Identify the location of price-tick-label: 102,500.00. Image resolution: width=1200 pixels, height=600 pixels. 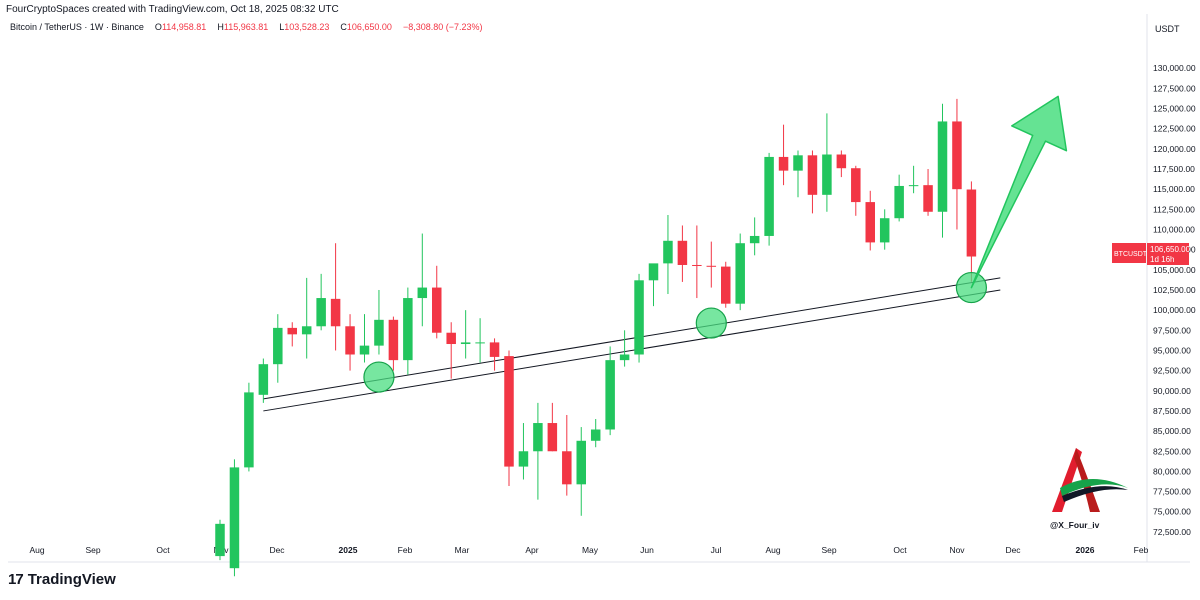
(1174, 290).